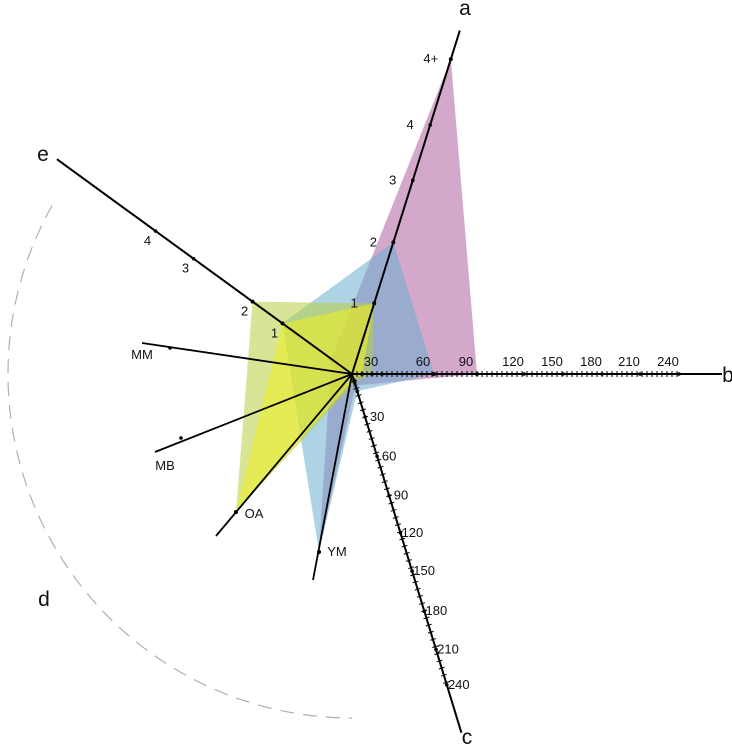 Image resolution: width=732 pixels, height=753 pixels. Describe the element at coordinates (466, 361) in the screenshot. I see `axis-b-tick-label: 90` at that location.